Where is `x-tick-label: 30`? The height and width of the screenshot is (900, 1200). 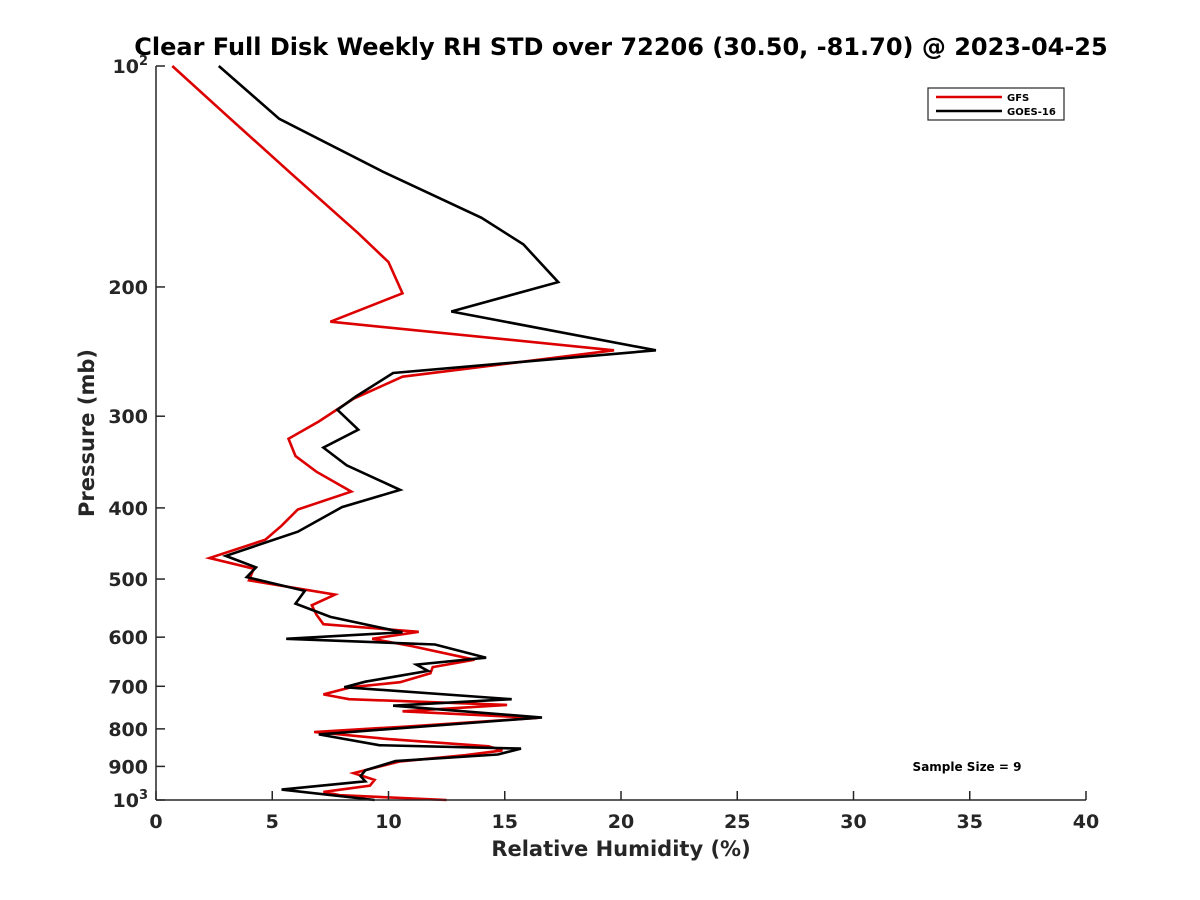 x-tick-label: 30 is located at coordinates (853, 822).